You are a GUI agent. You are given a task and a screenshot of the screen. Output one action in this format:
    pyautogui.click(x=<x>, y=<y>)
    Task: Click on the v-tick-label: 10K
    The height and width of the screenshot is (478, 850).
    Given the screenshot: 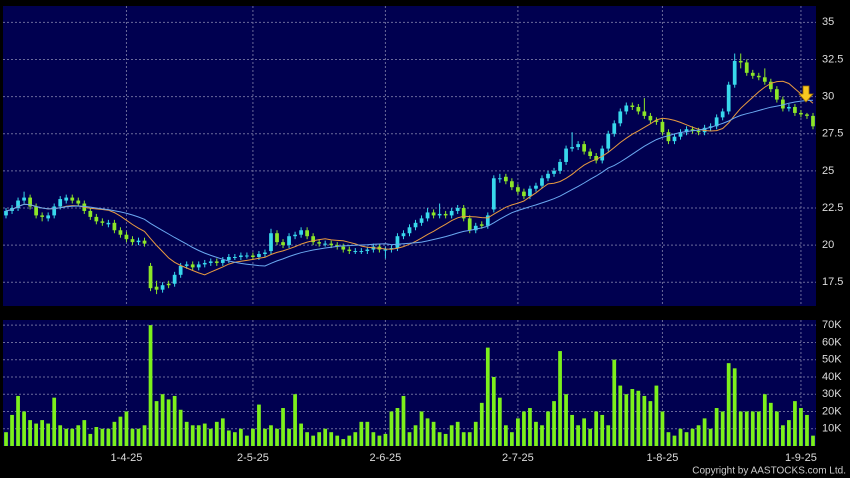 What is the action you would take?
    pyautogui.click(x=832, y=429)
    